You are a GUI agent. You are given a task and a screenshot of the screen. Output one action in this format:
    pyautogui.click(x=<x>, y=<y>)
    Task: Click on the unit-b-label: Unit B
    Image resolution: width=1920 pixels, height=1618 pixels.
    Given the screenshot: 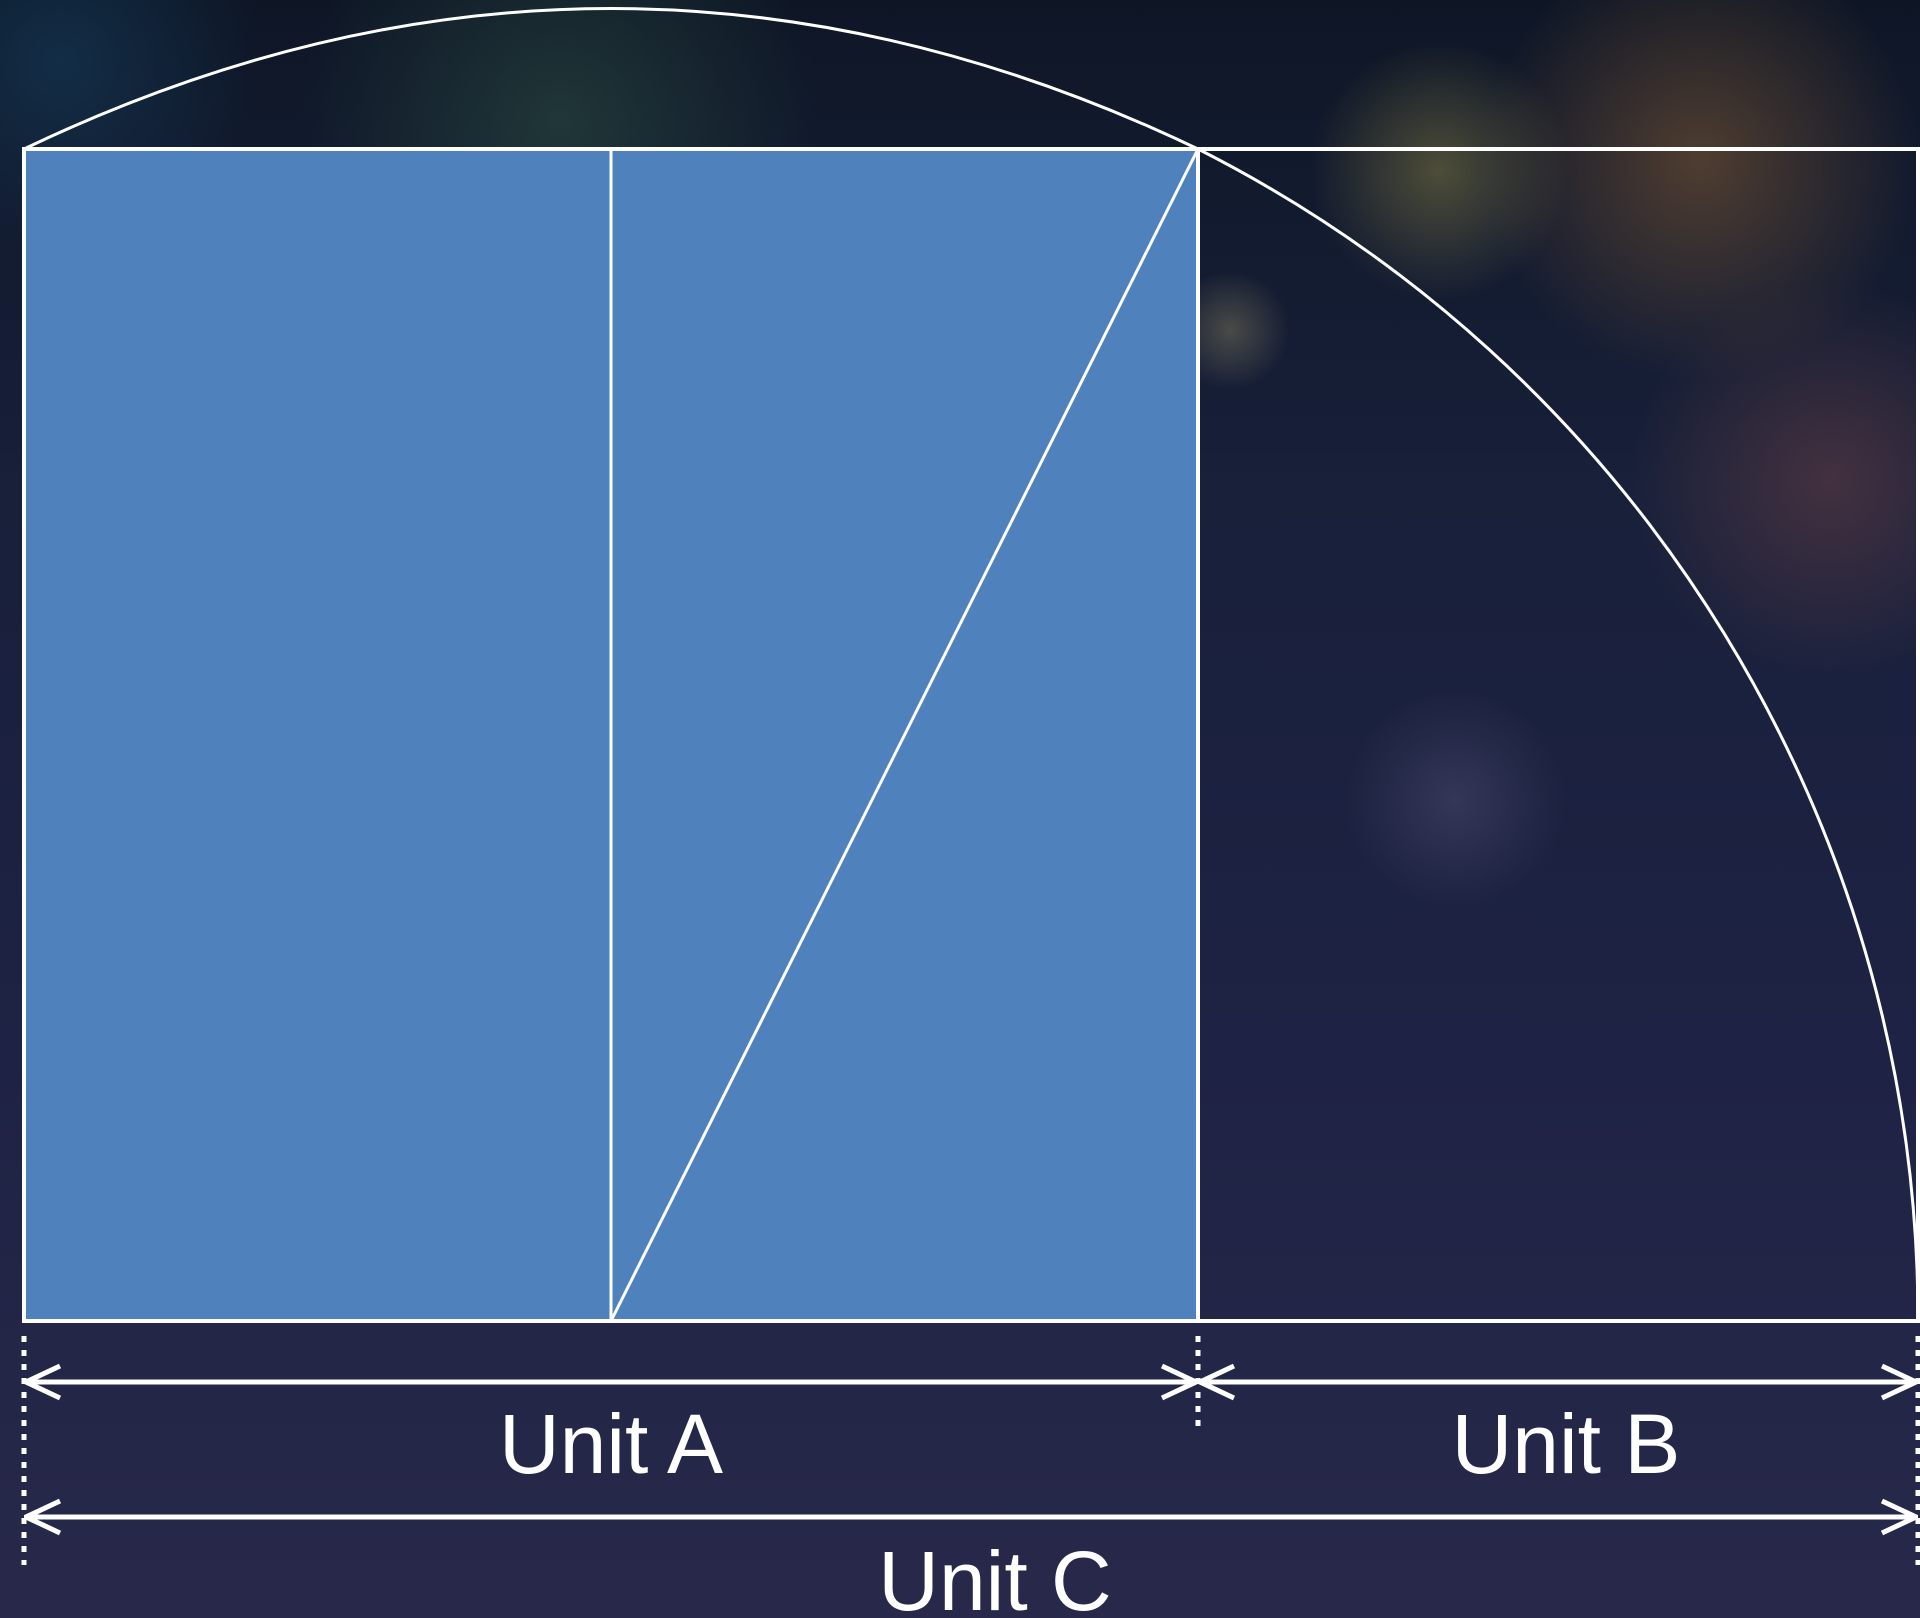 What is the action you would take?
    pyautogui.click(x=1566, y=1444)
    